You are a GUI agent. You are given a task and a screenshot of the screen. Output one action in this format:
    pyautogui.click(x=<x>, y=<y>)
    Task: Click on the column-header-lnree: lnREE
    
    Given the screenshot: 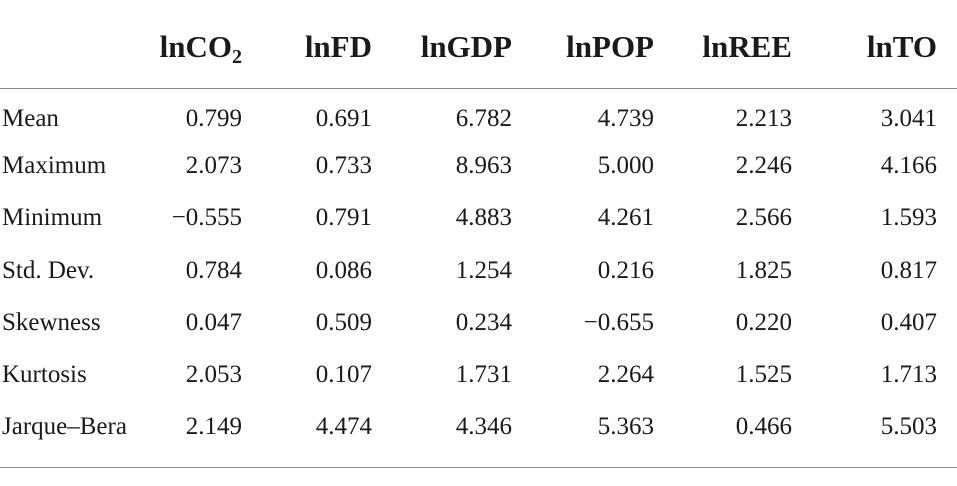 What is the action you would take?
    pyautogui.click(x=743, y=44)
    